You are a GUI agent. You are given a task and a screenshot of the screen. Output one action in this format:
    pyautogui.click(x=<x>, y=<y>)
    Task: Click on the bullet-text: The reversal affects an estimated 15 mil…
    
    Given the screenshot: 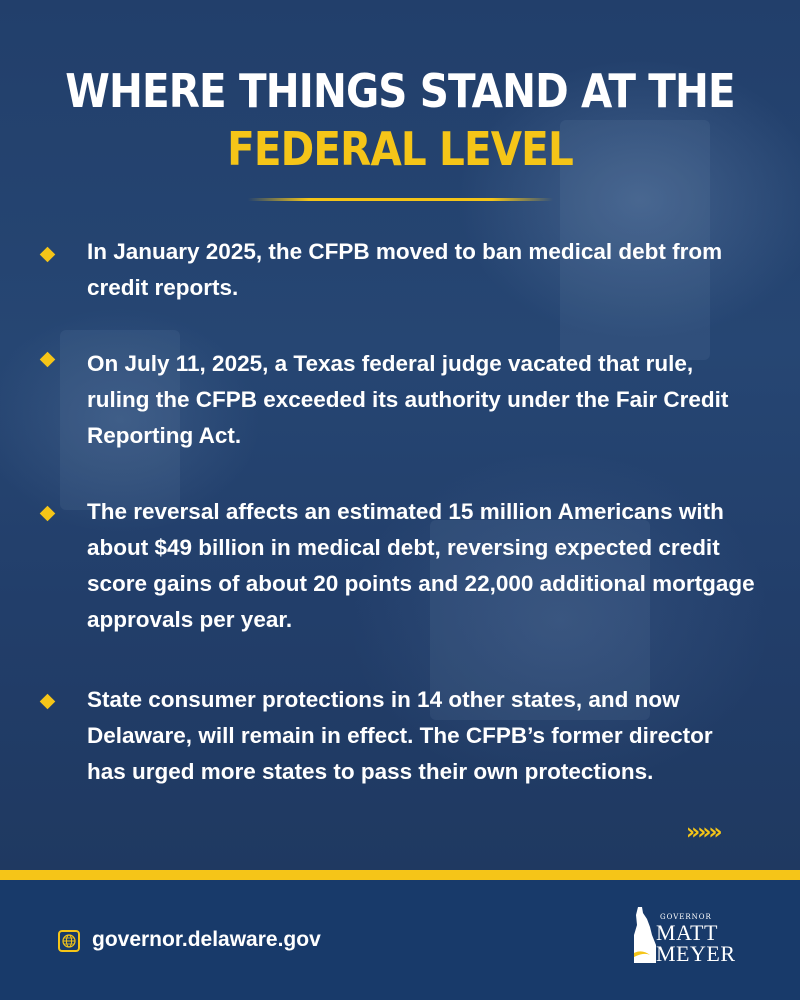 What is the action you would take?
    pyautogui.click(x=421, y=565)
    